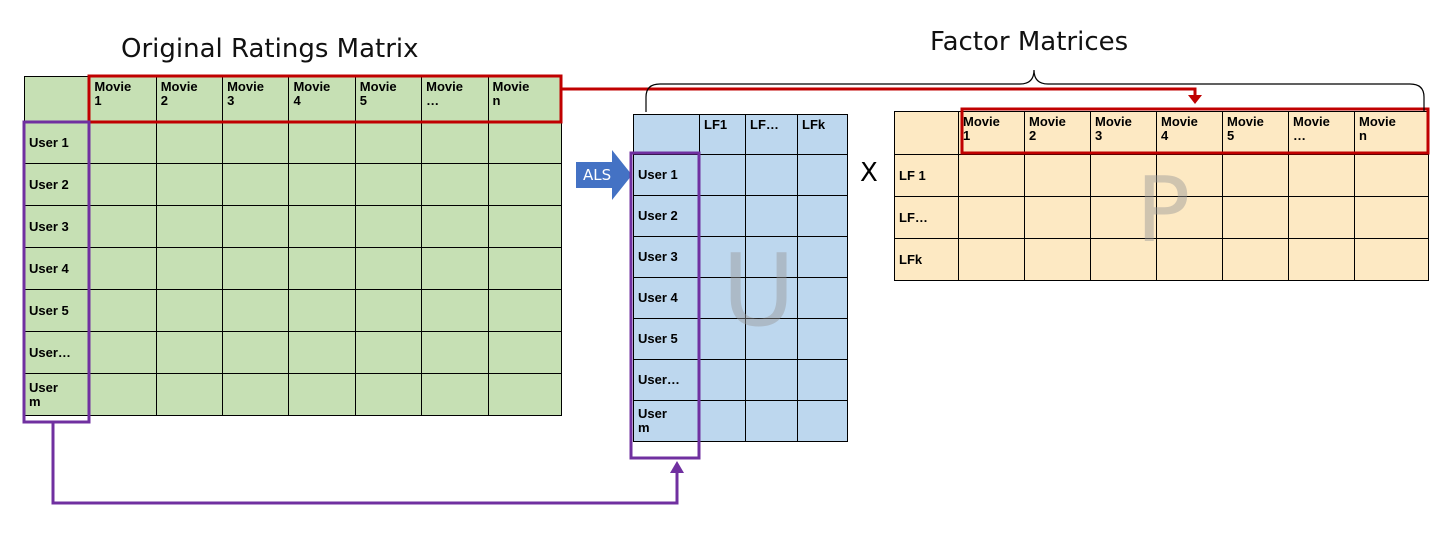 This screenshot has height=544, width=1456. Describe the element at coordinates (57, 99) in the screenshot. I see `original-matrix-corner-cell` at that location.